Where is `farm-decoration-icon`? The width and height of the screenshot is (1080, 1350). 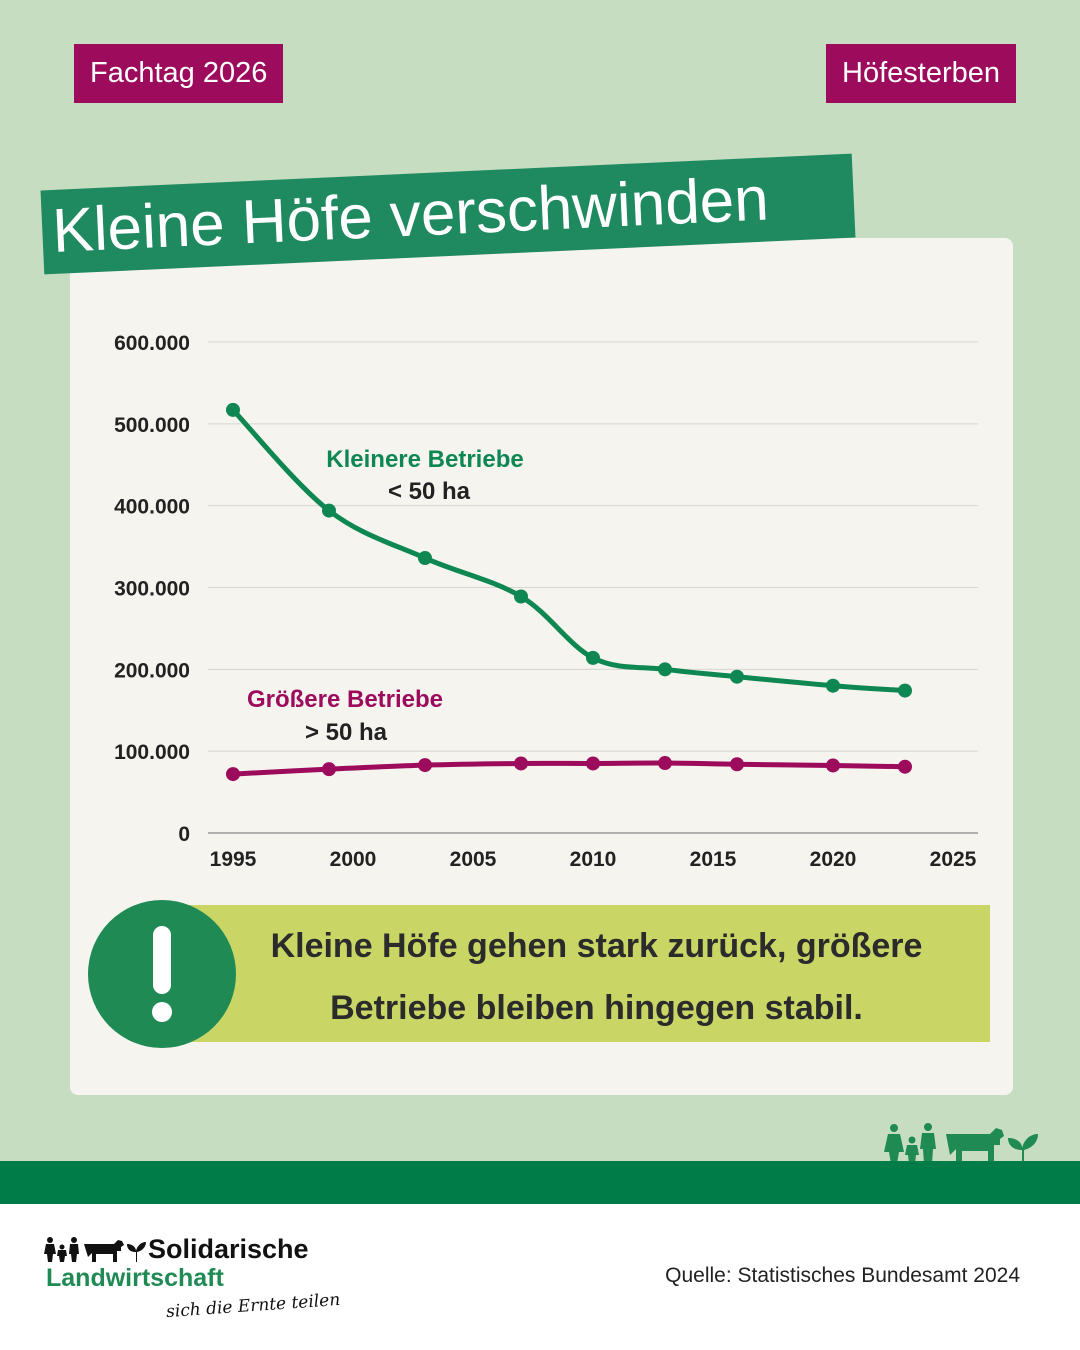 farm-decoration-icon is located at coordinates (961, 1143).